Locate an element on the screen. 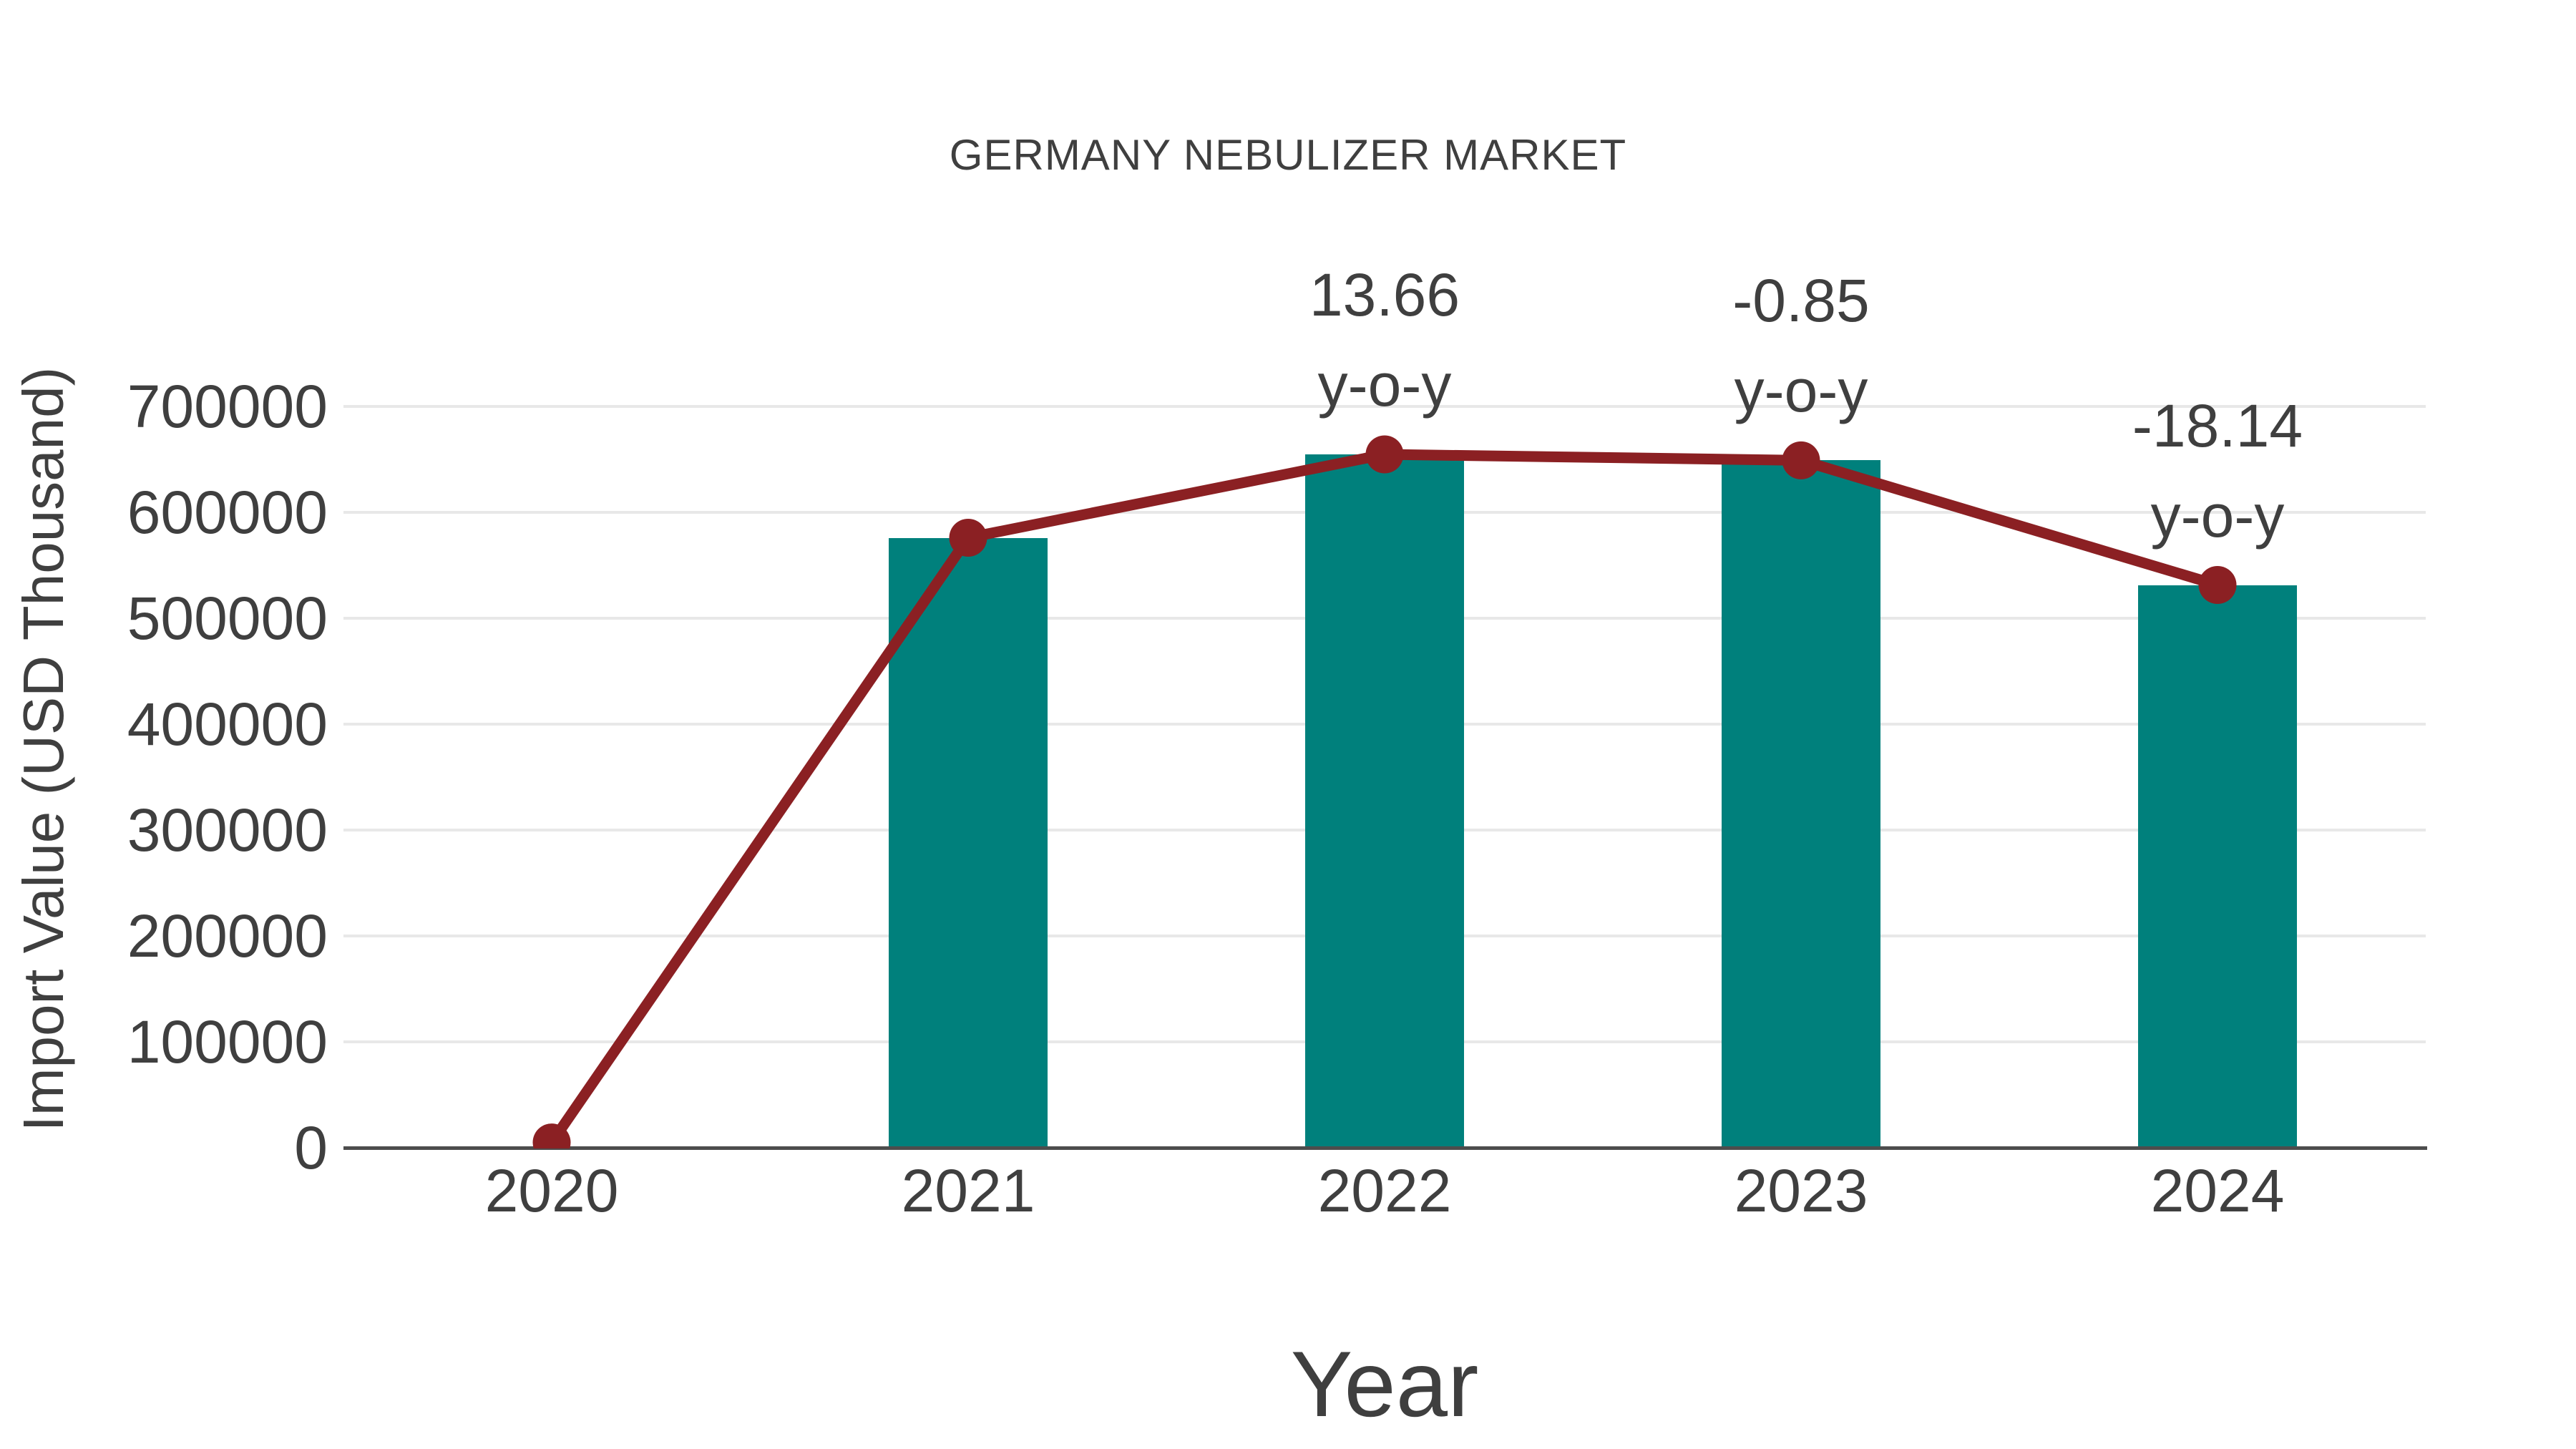  annotation-value: 13.66 is located at coordinates (1384, 295).